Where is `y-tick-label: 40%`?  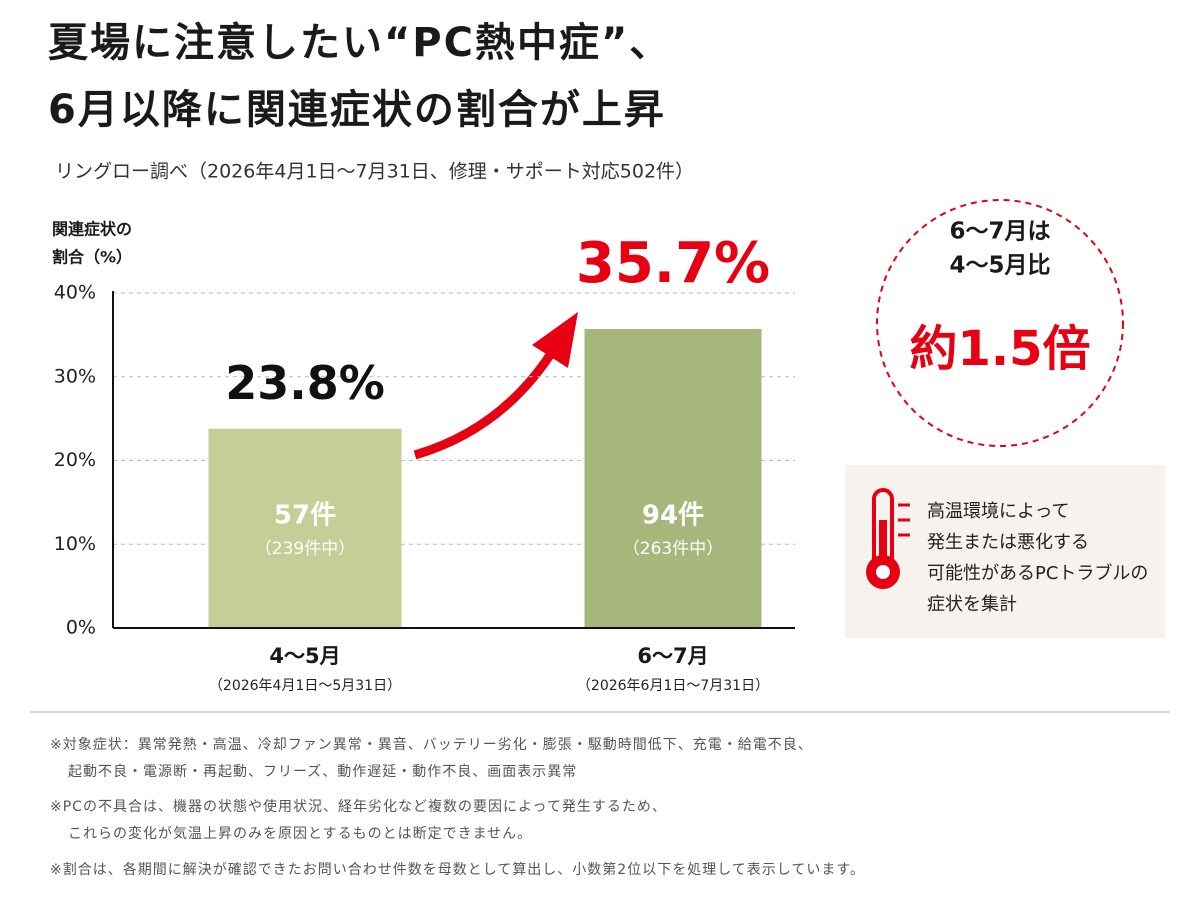
y-tick-label: 40% is located at coordinates (75, 293).